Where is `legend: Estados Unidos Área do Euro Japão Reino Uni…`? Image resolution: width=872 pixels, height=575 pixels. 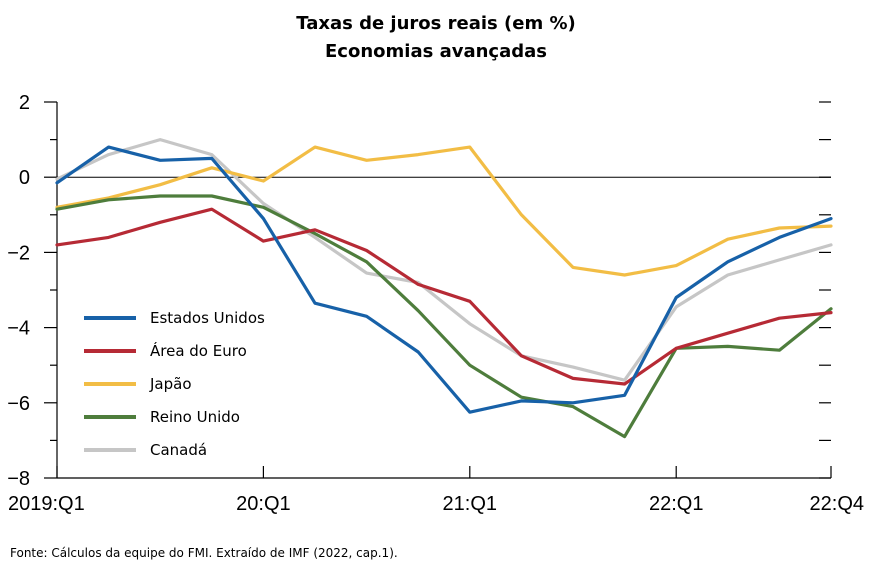 legend: Estados Unidos Área do Euro Japão Reino Uni… is located at coordinates (174, 384).